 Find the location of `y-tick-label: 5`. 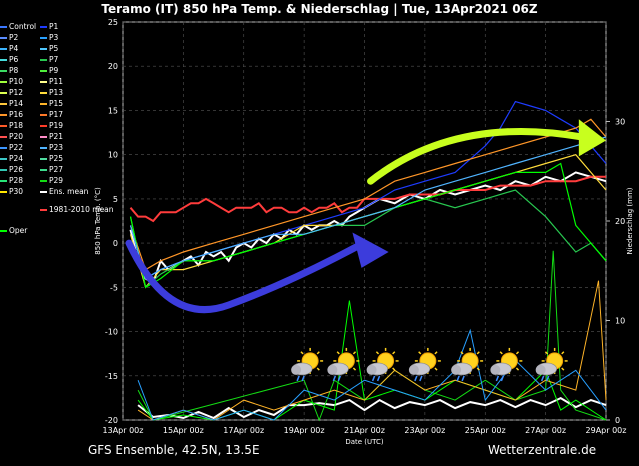

y-tick-label: 5 is located at coordinates (115, 199).